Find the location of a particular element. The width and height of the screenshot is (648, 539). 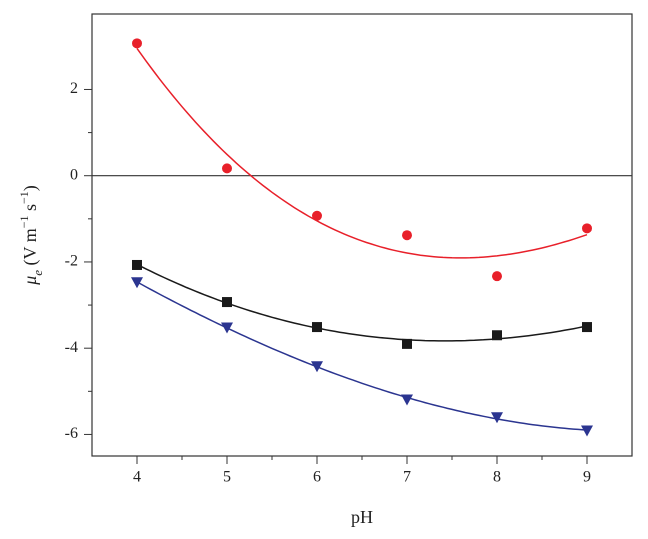

x-tick-label: 4 is located at coordinates (137, 477).